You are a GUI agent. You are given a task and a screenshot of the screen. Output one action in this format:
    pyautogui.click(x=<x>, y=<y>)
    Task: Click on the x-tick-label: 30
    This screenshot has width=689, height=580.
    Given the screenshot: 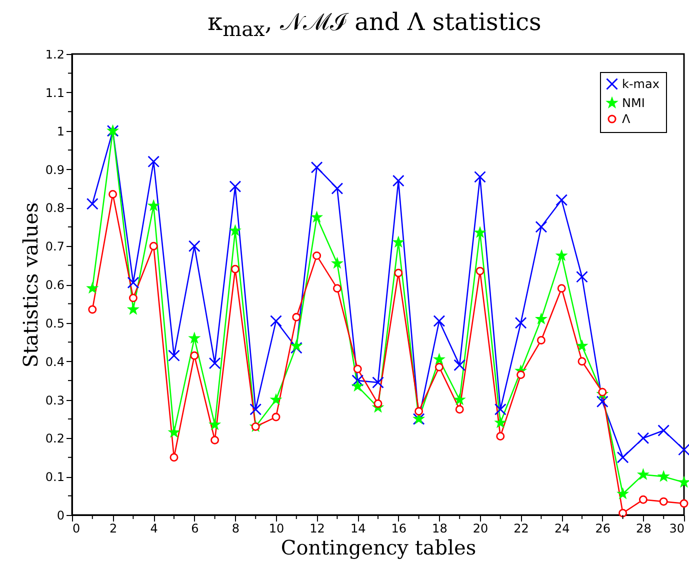 What is the action you would take?
    pyautogui.click(x=676, y=529)
    